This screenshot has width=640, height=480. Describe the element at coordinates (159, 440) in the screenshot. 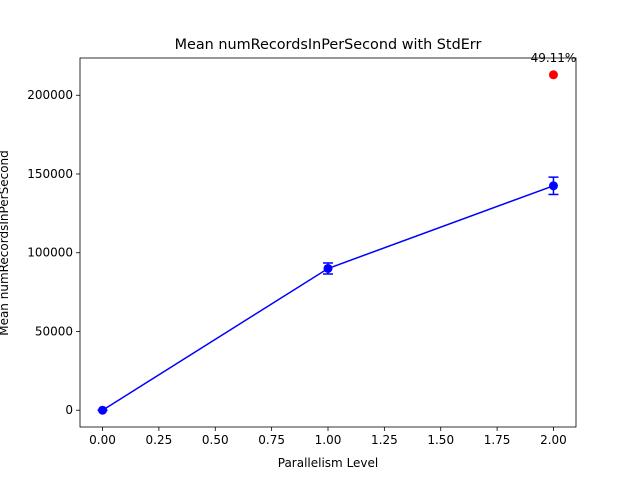

I see `x-tick-label: 0.25` at that location.